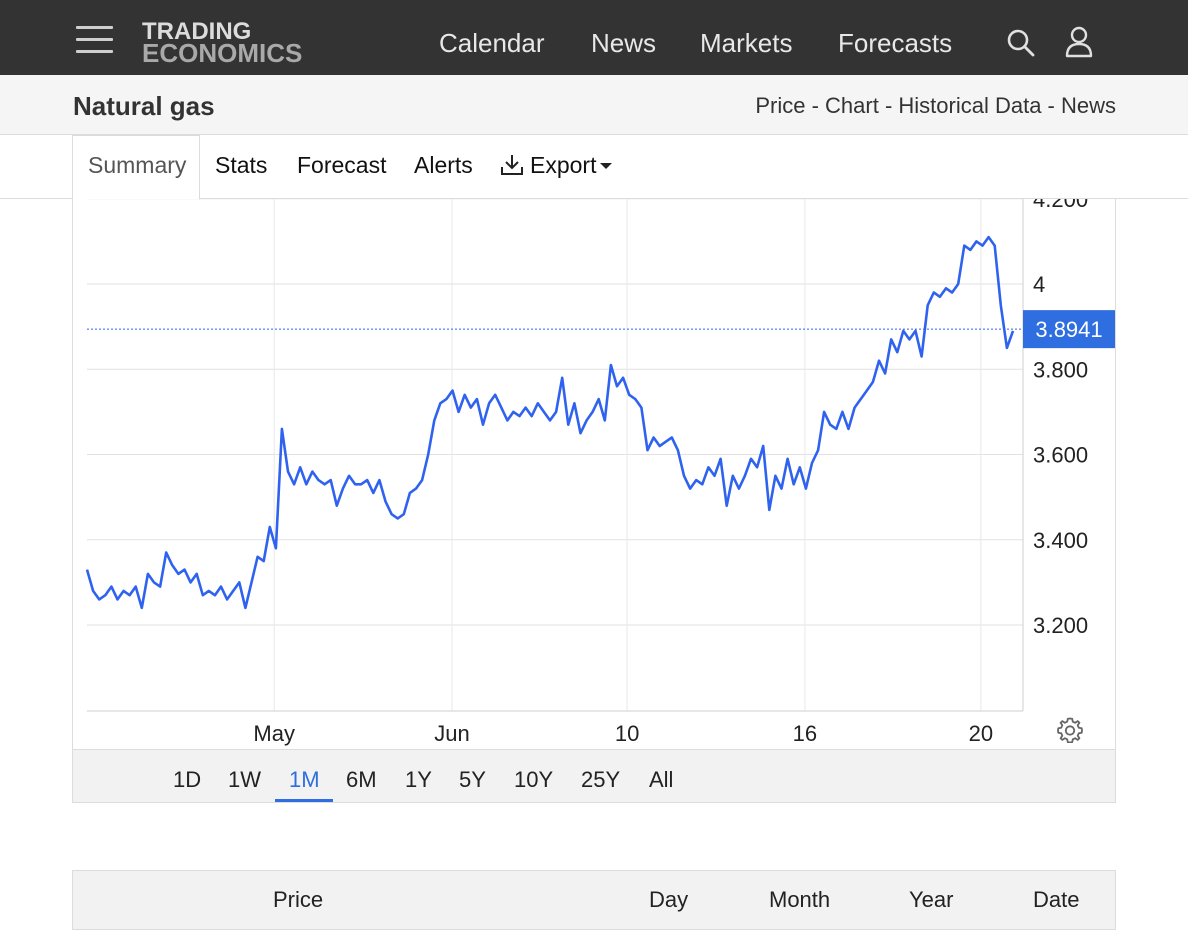 This screenshot has width=1188, height=930. I want to click on range-button-1d: 1D, so click(187, 779).